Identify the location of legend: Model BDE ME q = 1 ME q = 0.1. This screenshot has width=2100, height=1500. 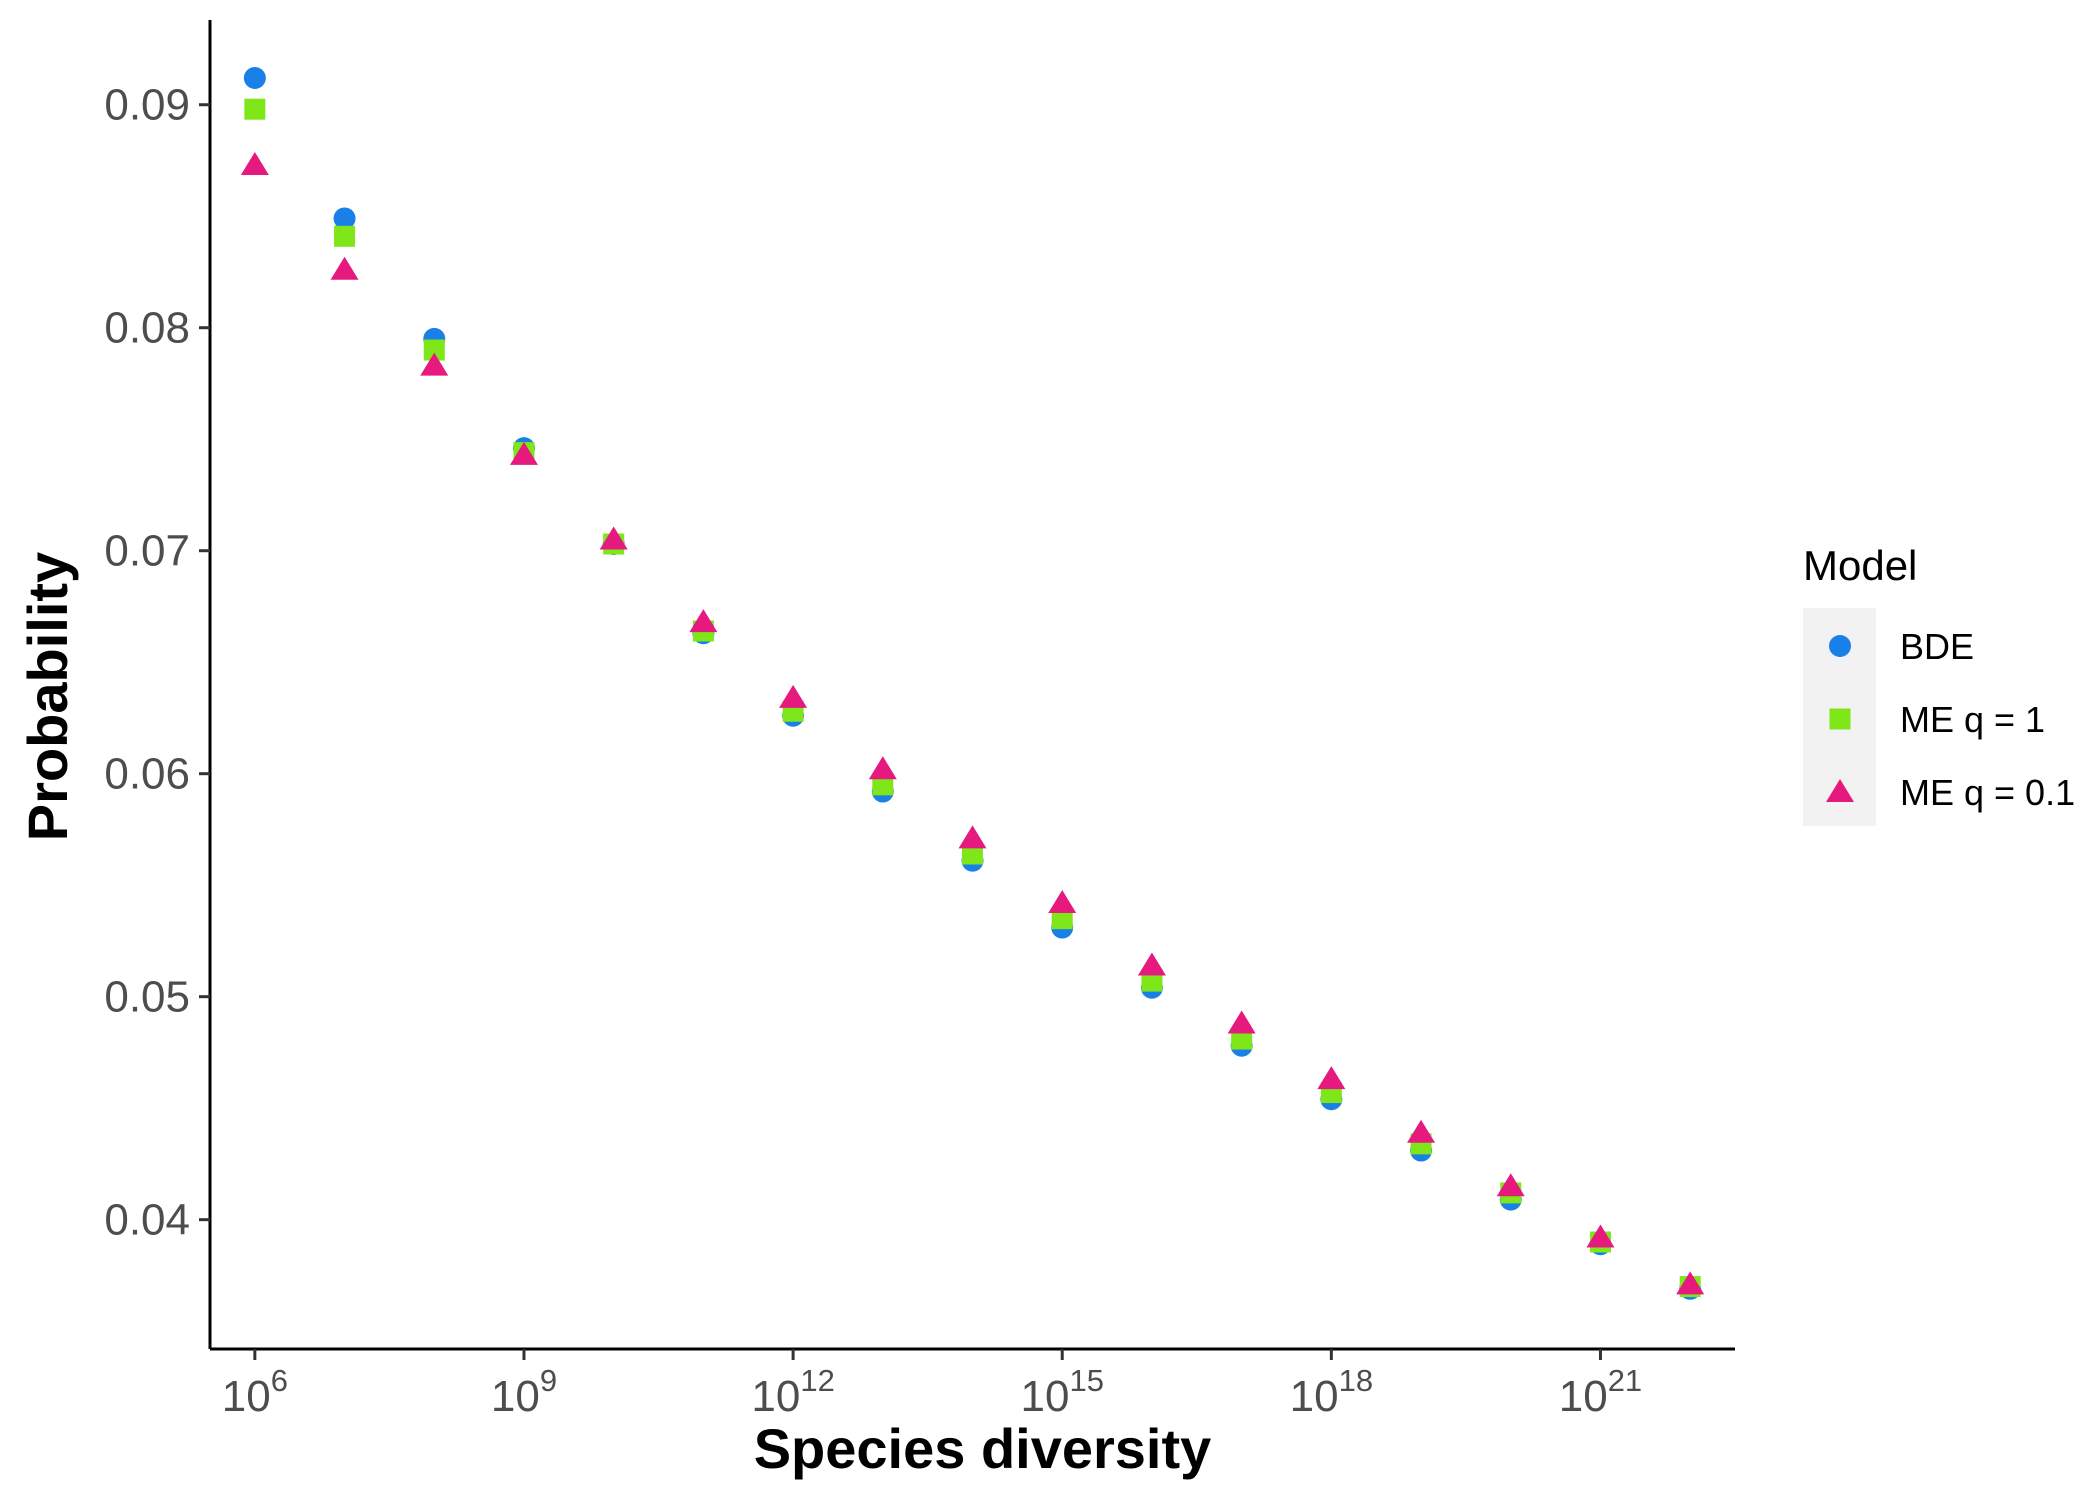
(1939, 684).